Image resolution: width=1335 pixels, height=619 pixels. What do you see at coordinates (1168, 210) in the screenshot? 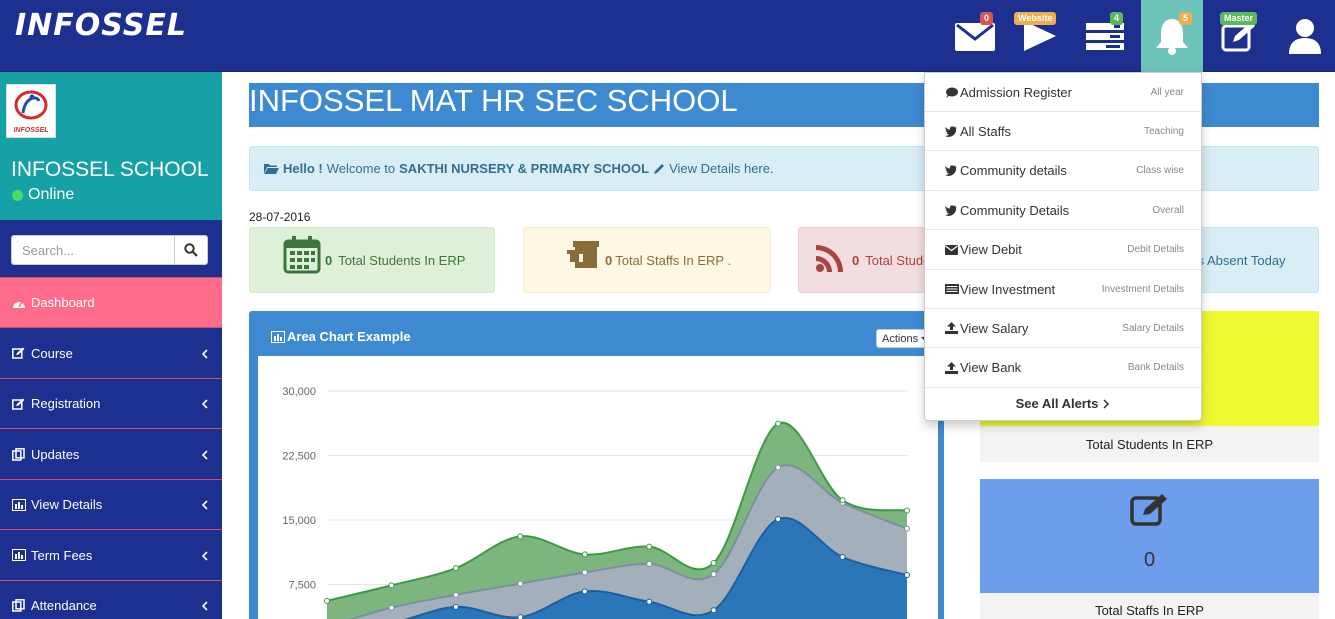
I see `alert-item-side-label: Overall` at bounding box center [1168, 210].